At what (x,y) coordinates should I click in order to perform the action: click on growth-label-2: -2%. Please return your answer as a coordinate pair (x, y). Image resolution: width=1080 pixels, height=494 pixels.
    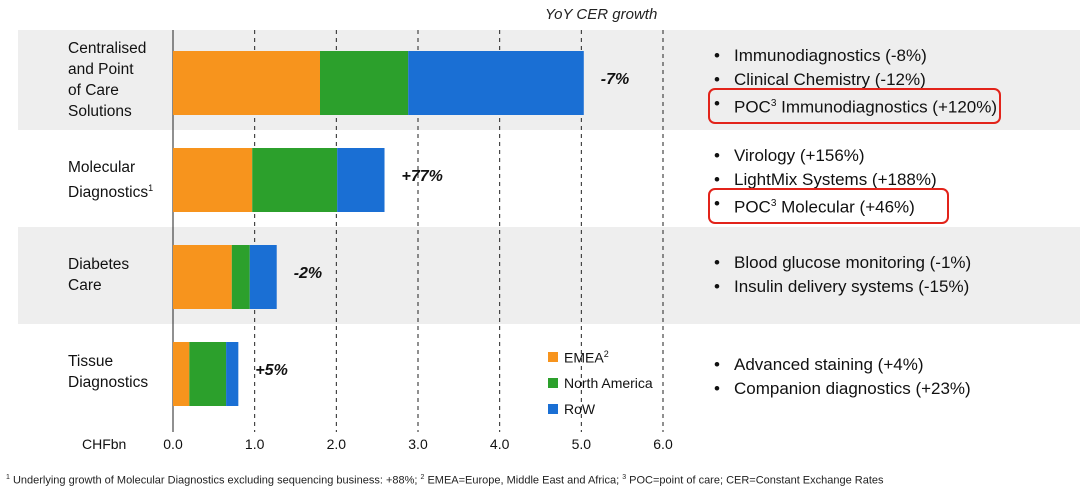
    Looking at the image, I should click on (308, 273).